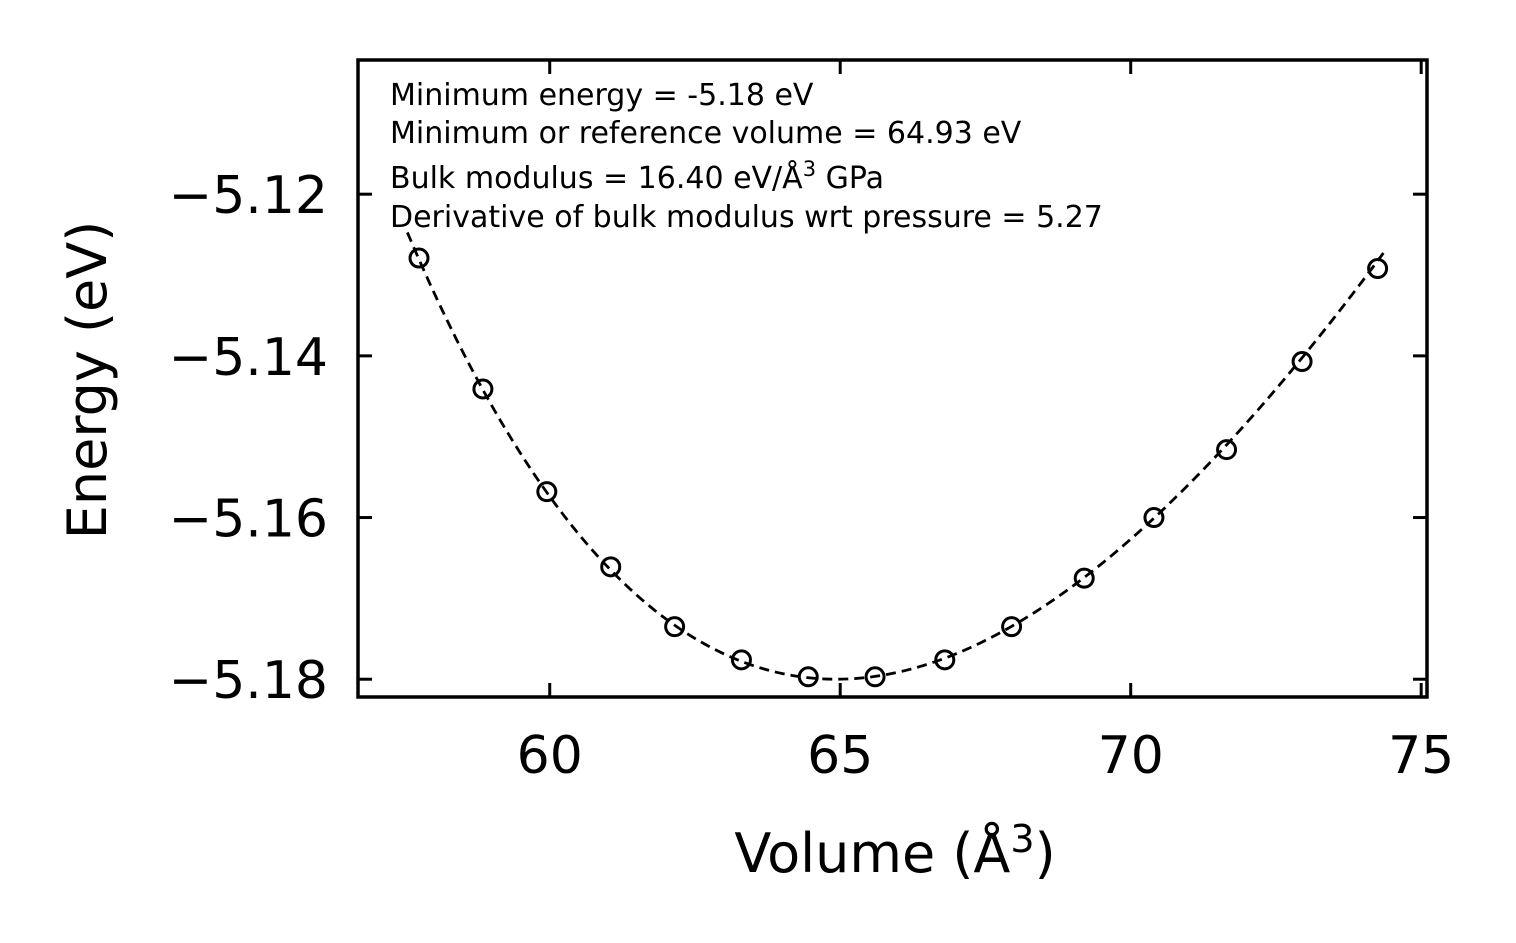  I want to click on annotation-bulk-modulus: Bulk modulus = 16.40 eV/Å3 GPa, so click(637, 176).